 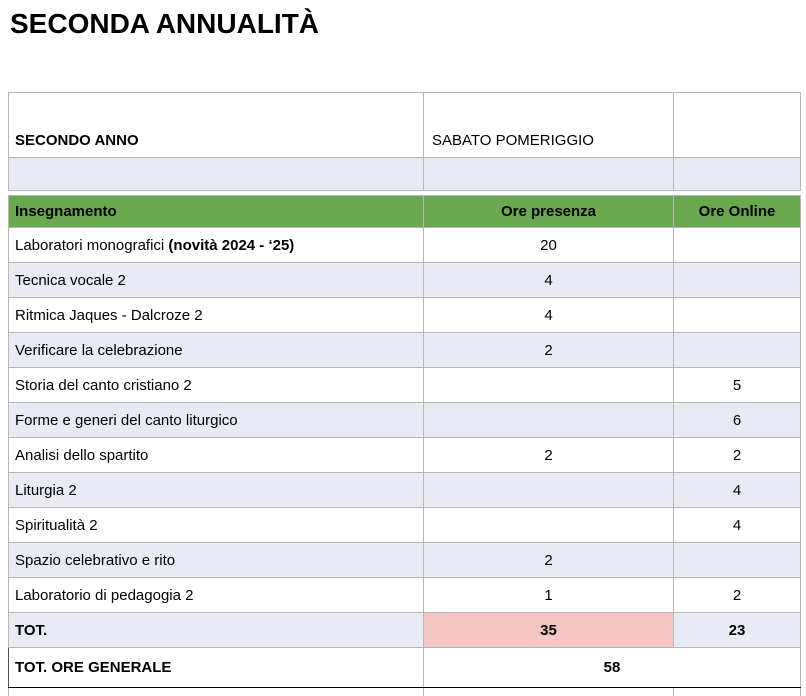 I want to click on cell-insegnamento: Spiritualità 2, so click(x=216, y=525).